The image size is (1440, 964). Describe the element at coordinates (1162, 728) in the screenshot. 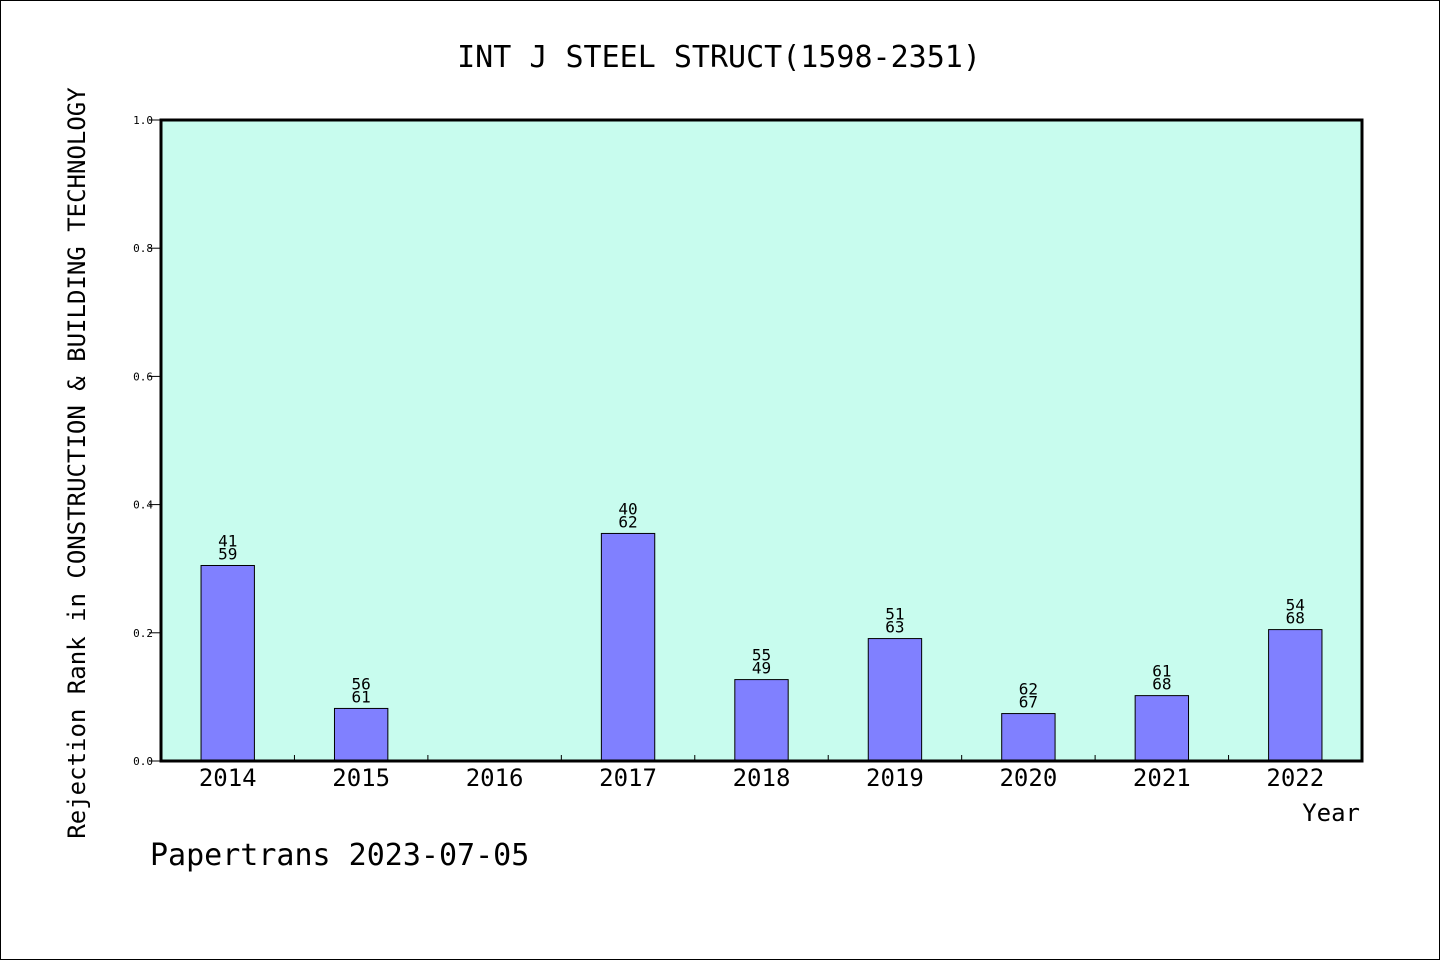

I see `bar-2021` at that location.